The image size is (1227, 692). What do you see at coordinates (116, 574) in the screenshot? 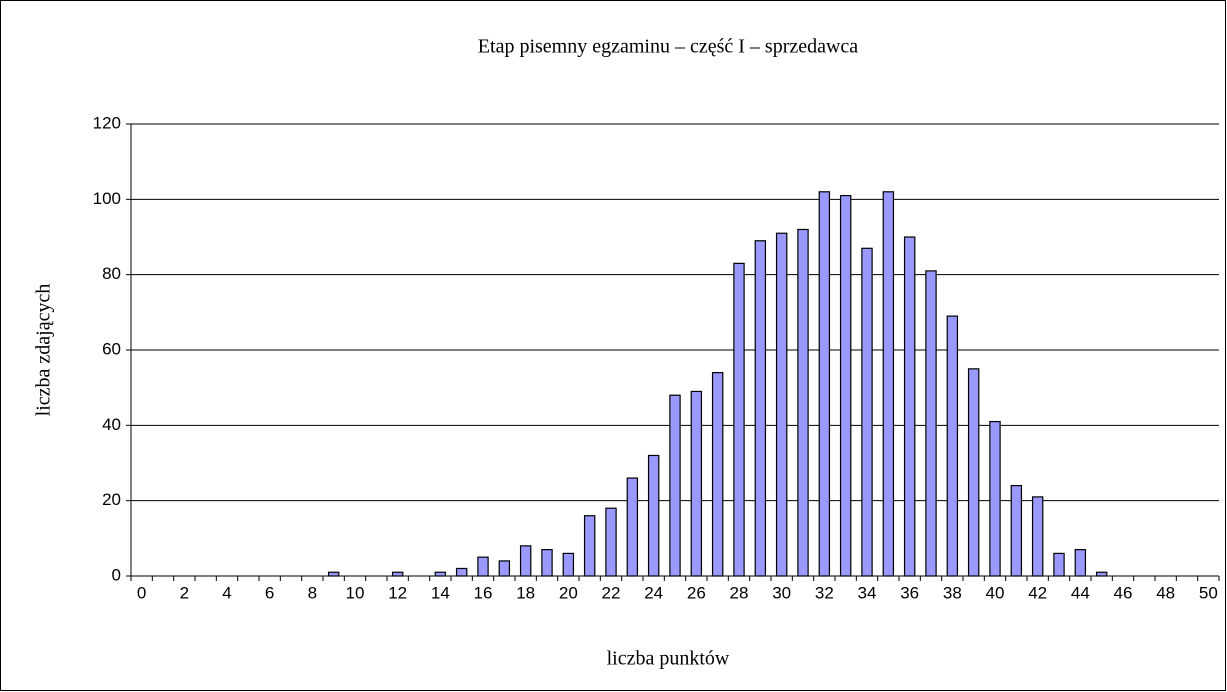
I see `y-tick-label: 0` at bounding box center [116, 574].